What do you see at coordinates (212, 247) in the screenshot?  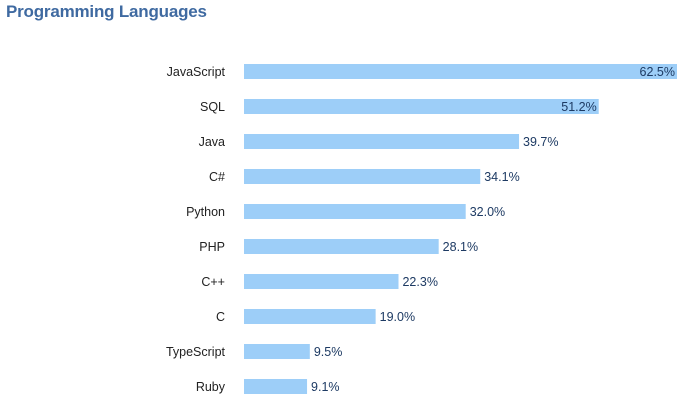 I see `category-label: PHP` at bounding box center [212, 247].